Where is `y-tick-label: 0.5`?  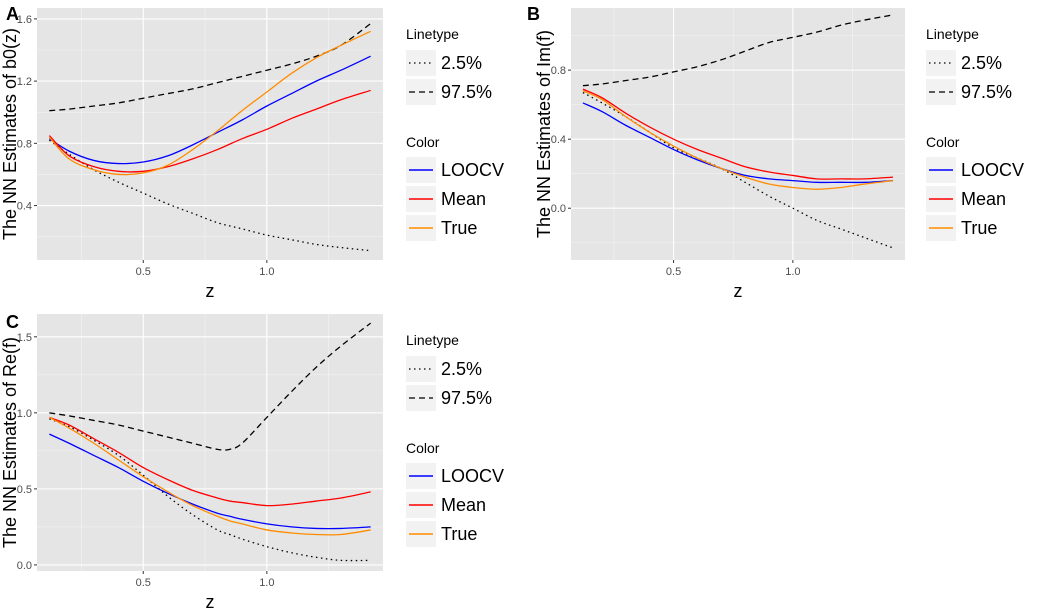
y-tick-label: 0.5 is located at coordinates (24, 490).